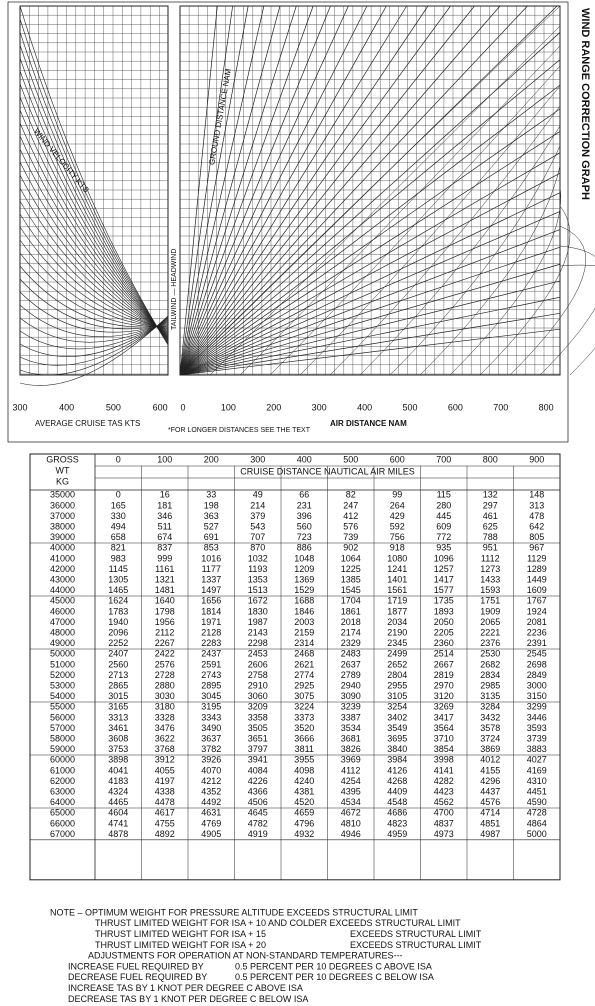 The width and height of the screenshot is (595, 1006). Describe the element at coordinates (304, 526) in the screenshot. I see `distance-cell: 560` at that location.